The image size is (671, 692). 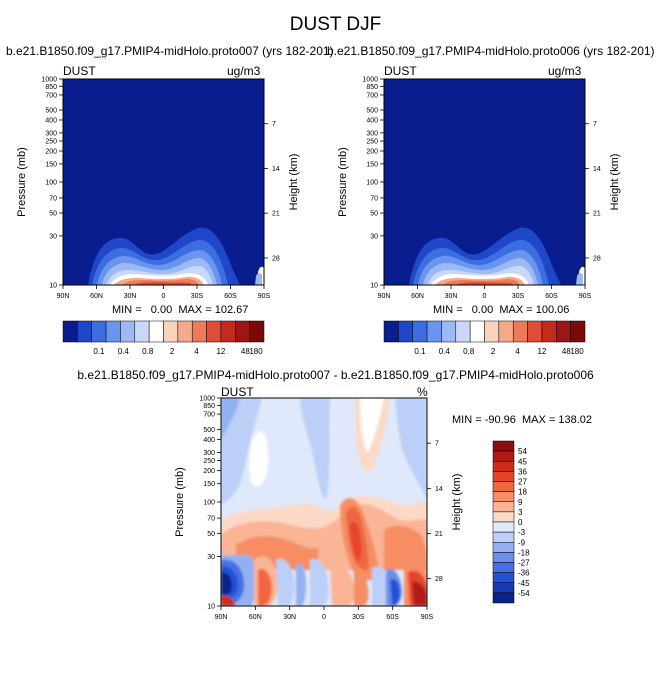 I want to click on y-tick-label-tl: 500, so click(x=51, y=111).